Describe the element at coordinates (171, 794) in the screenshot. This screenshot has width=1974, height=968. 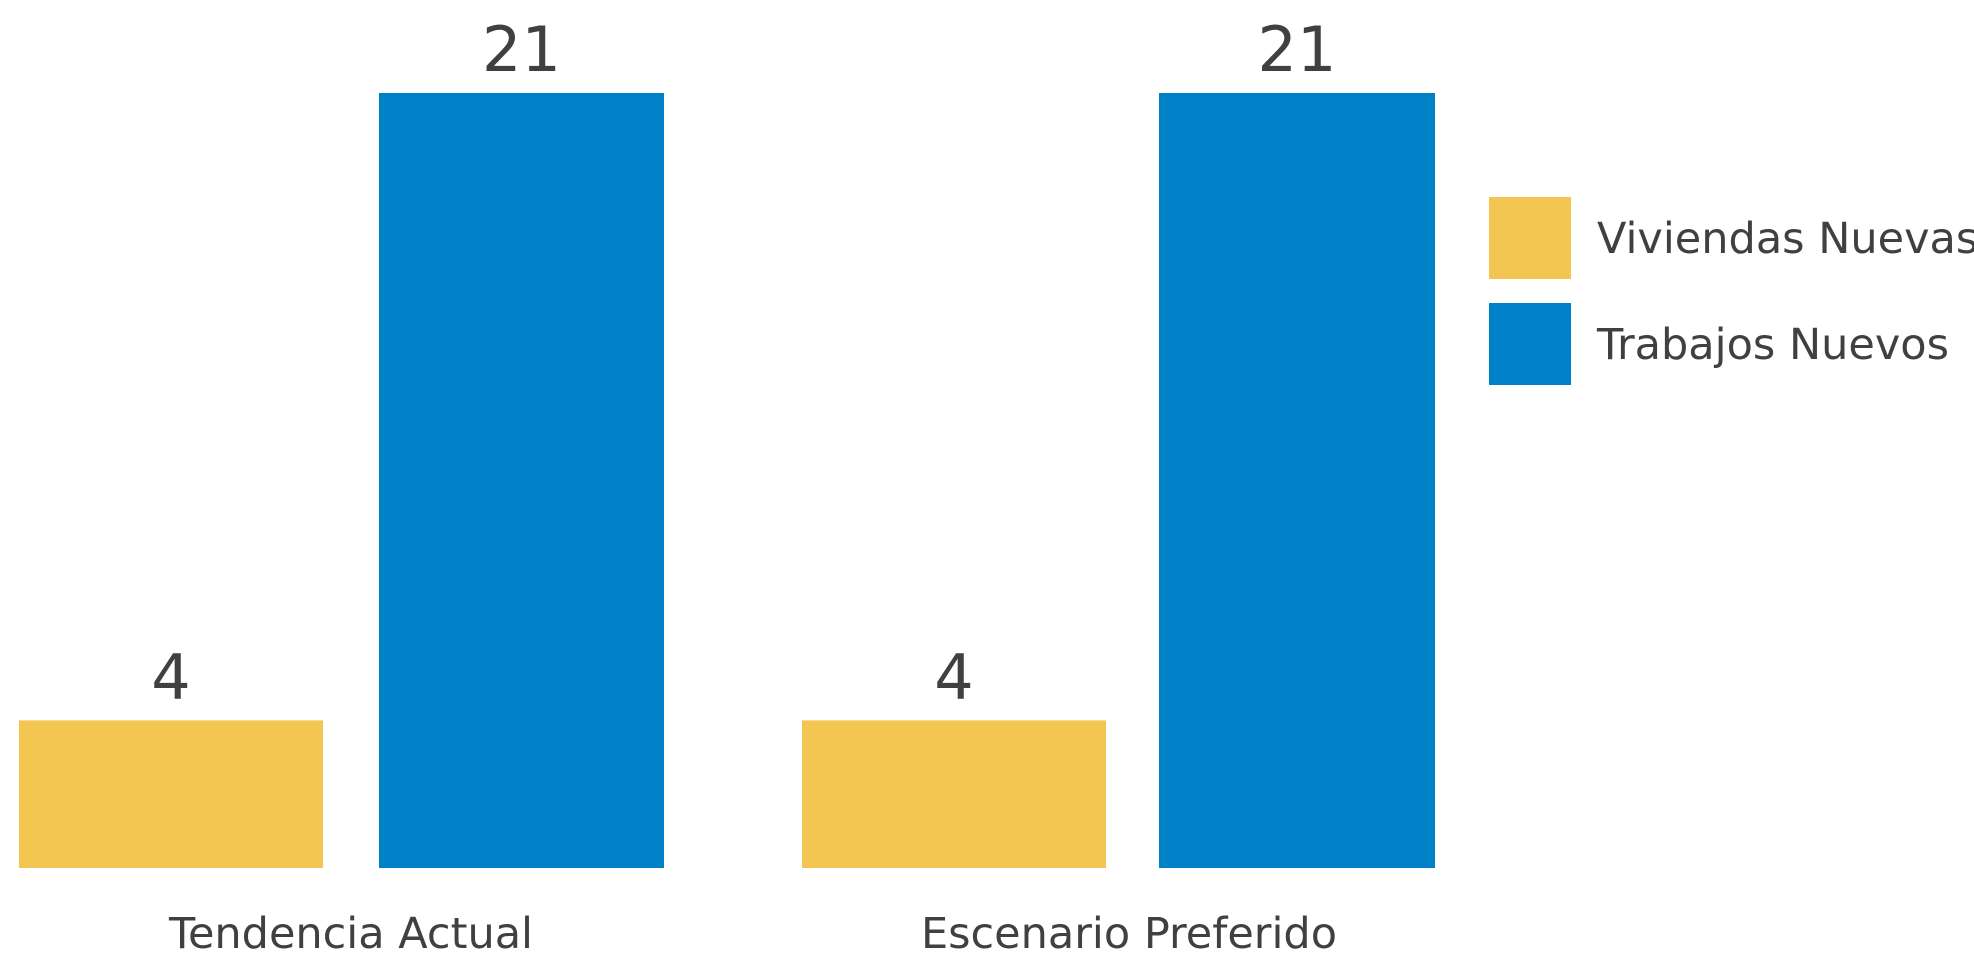
I see `bar-viviendas-nuevas-tendencia-actual` at that location.